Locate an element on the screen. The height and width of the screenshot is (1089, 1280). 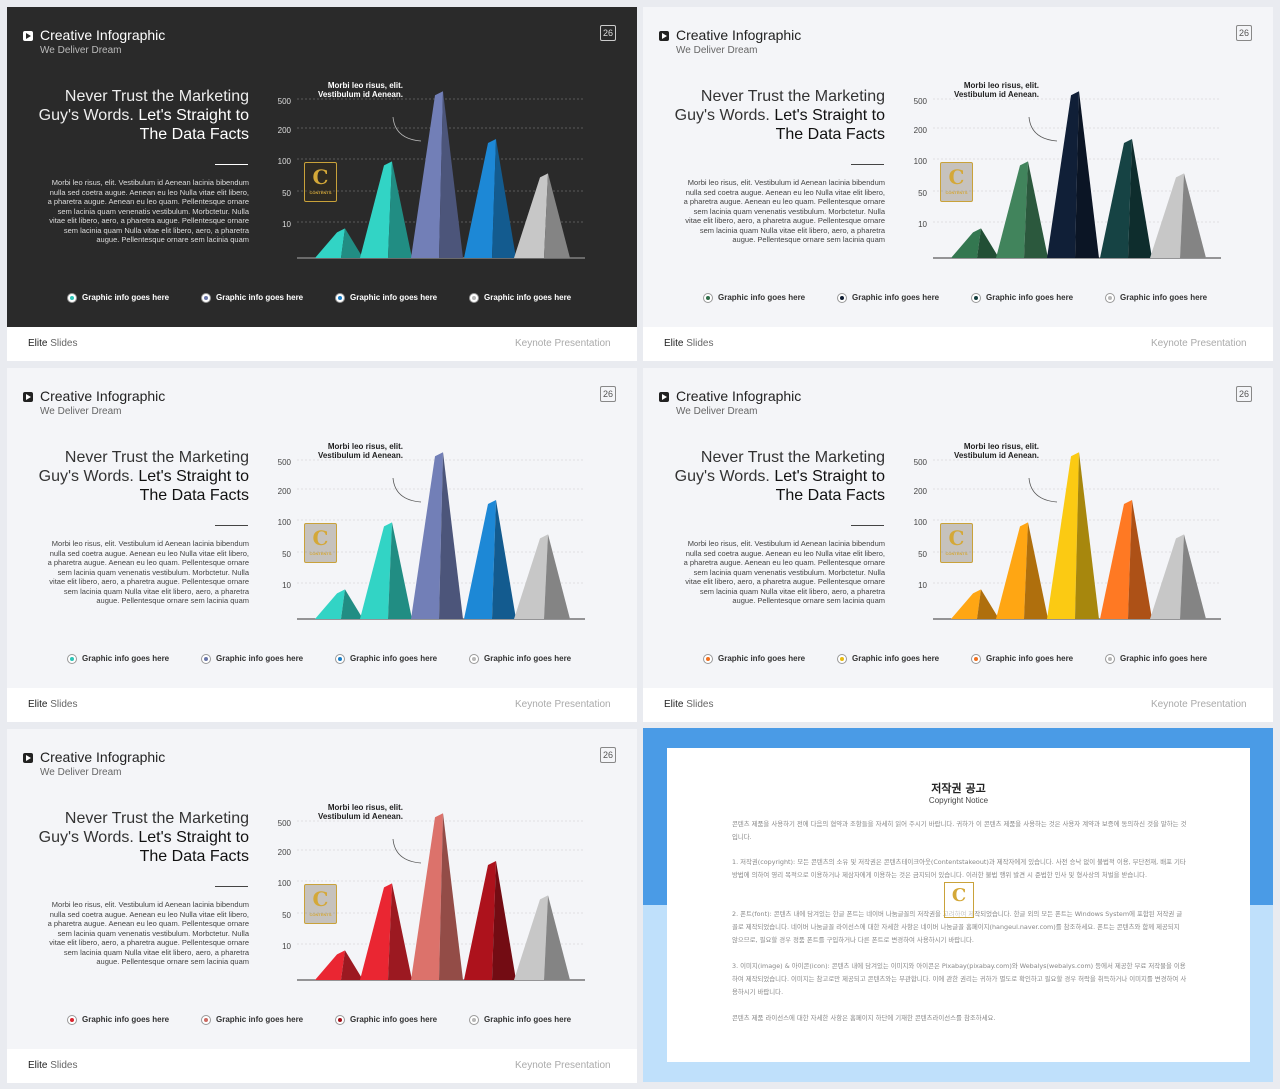
headline-lead: Never Trust the Marketing Guy's Words. is located at coordinates (779, 106).